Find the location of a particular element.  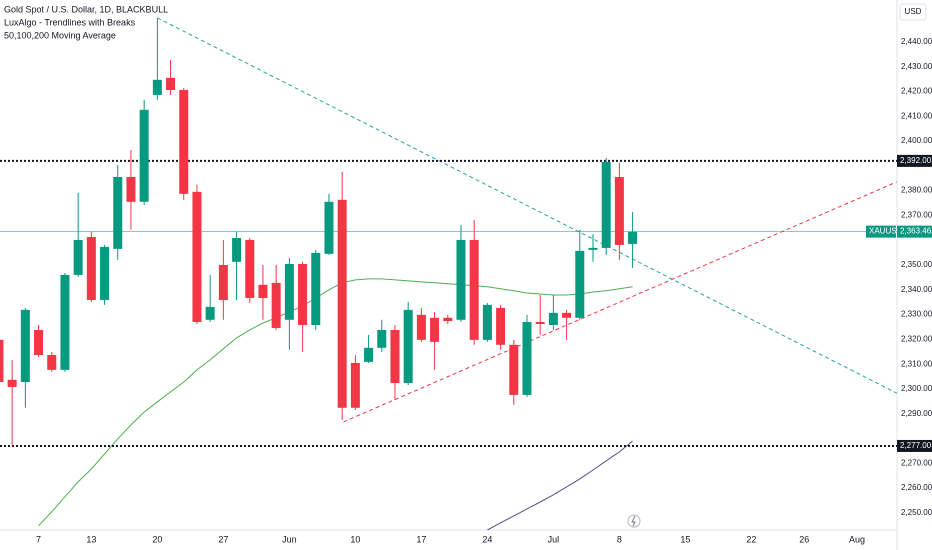

moving-average-line is located at coordinates (560, 485).